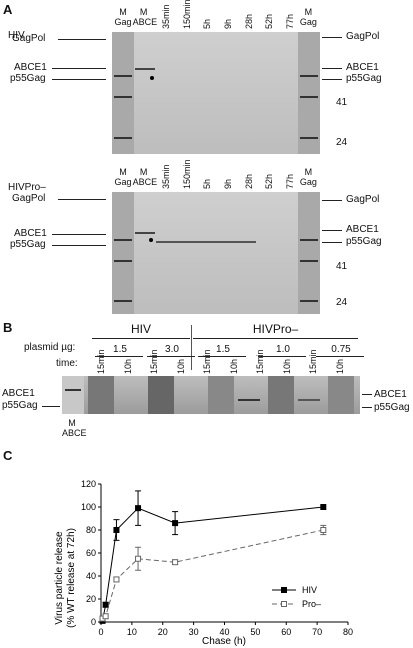 The image size is (413, 648). What do you see at coordinates (341, 349) in the screenshot?
I see `plasmid-value: 0.75` at bounding box center [341, 349].